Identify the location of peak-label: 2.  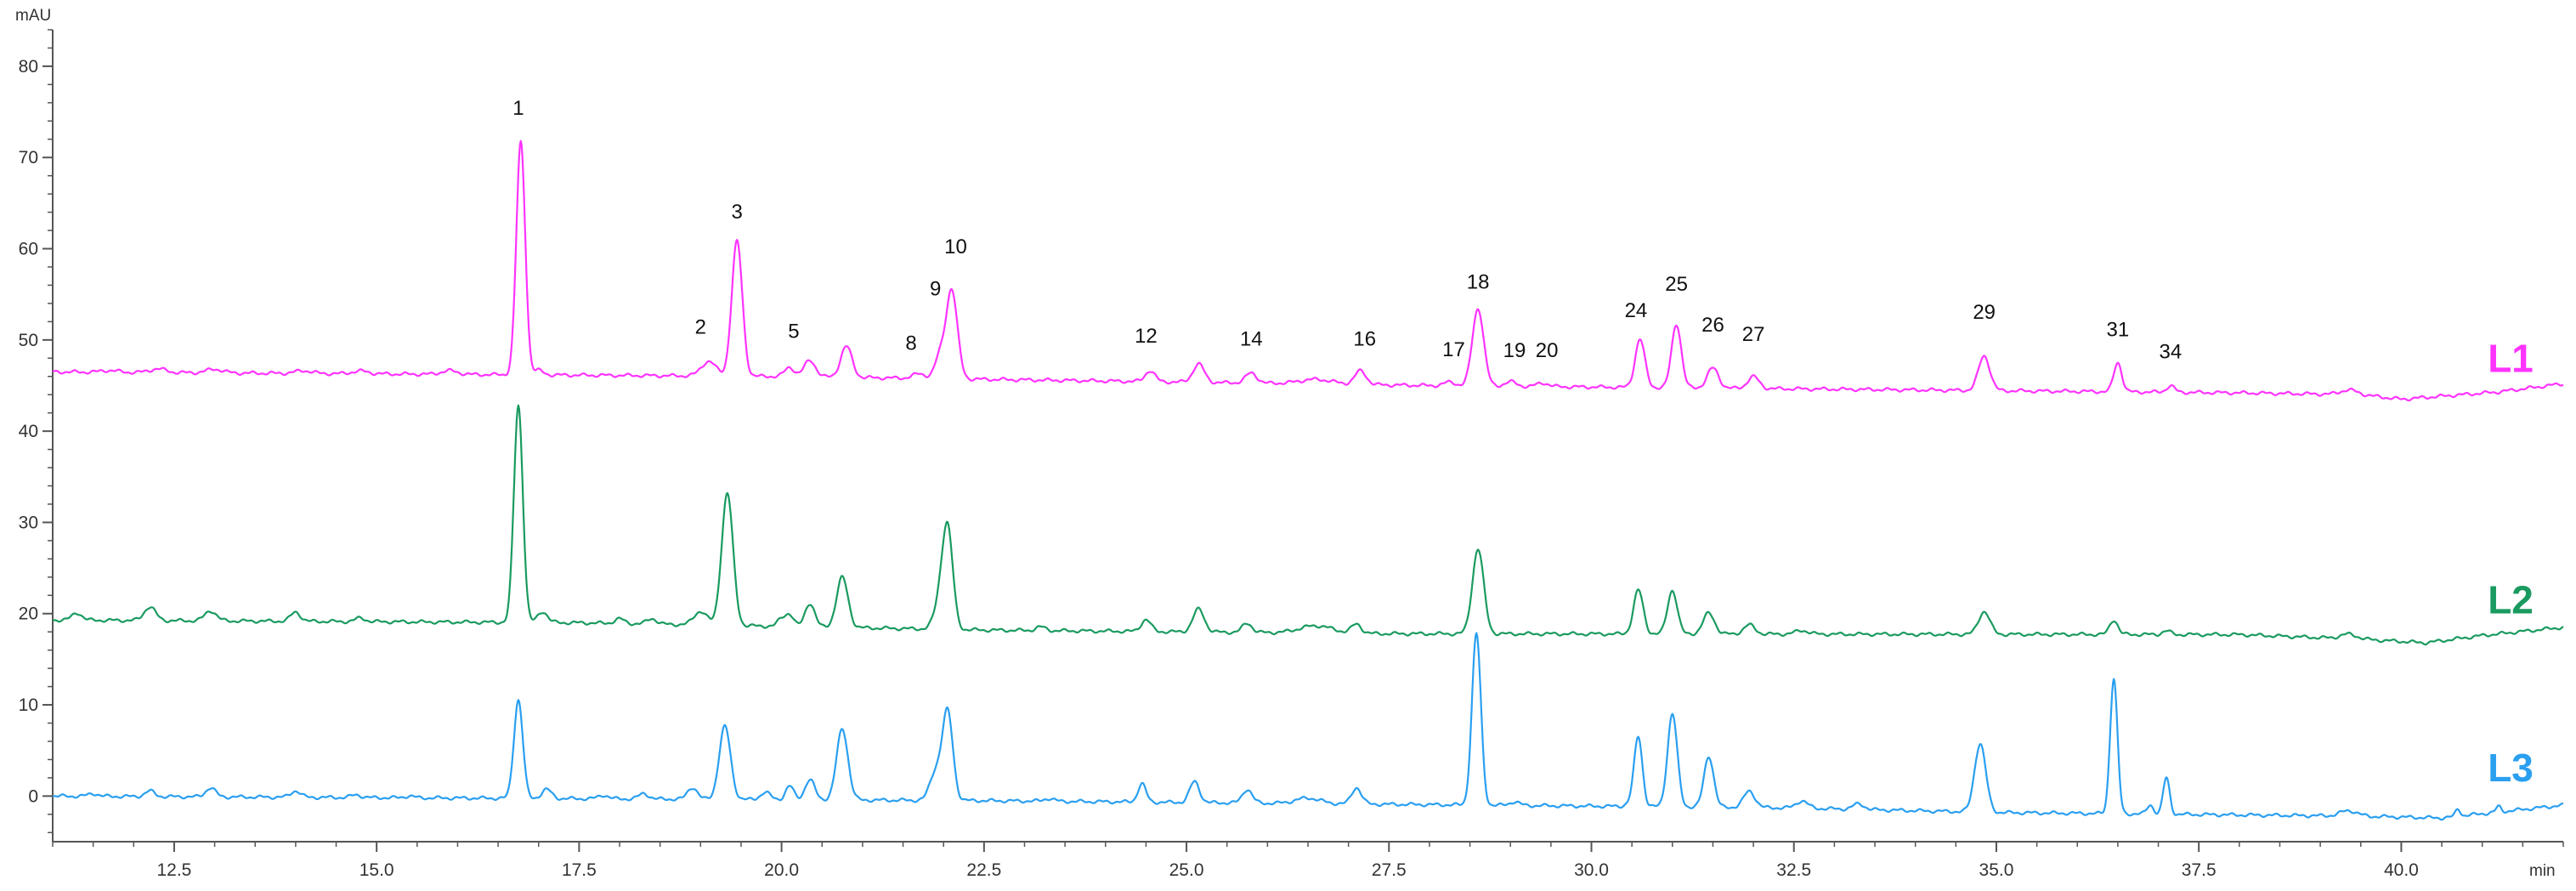
(700, 326).